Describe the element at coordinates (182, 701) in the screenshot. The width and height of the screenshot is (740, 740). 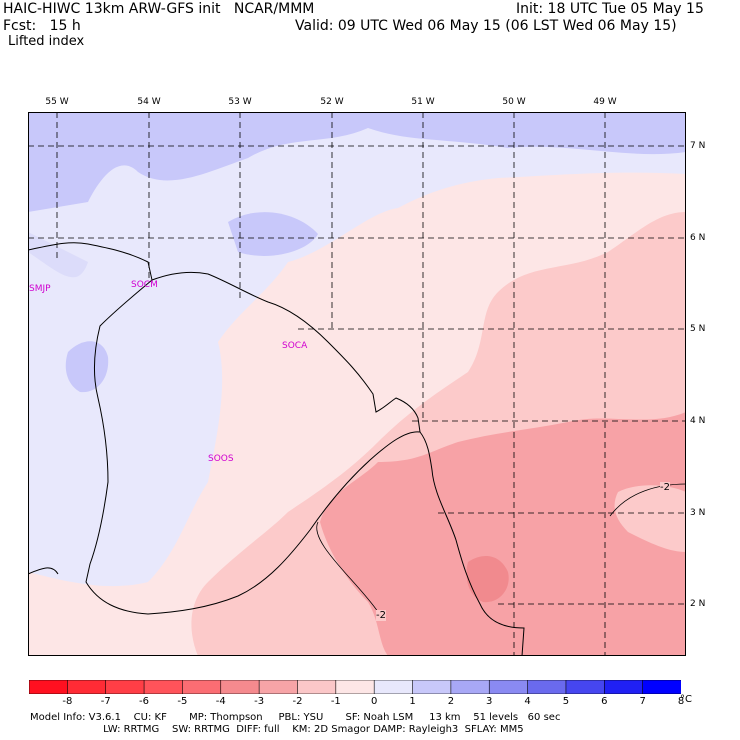
I see `colorbar-tick-label: -5` at that location.